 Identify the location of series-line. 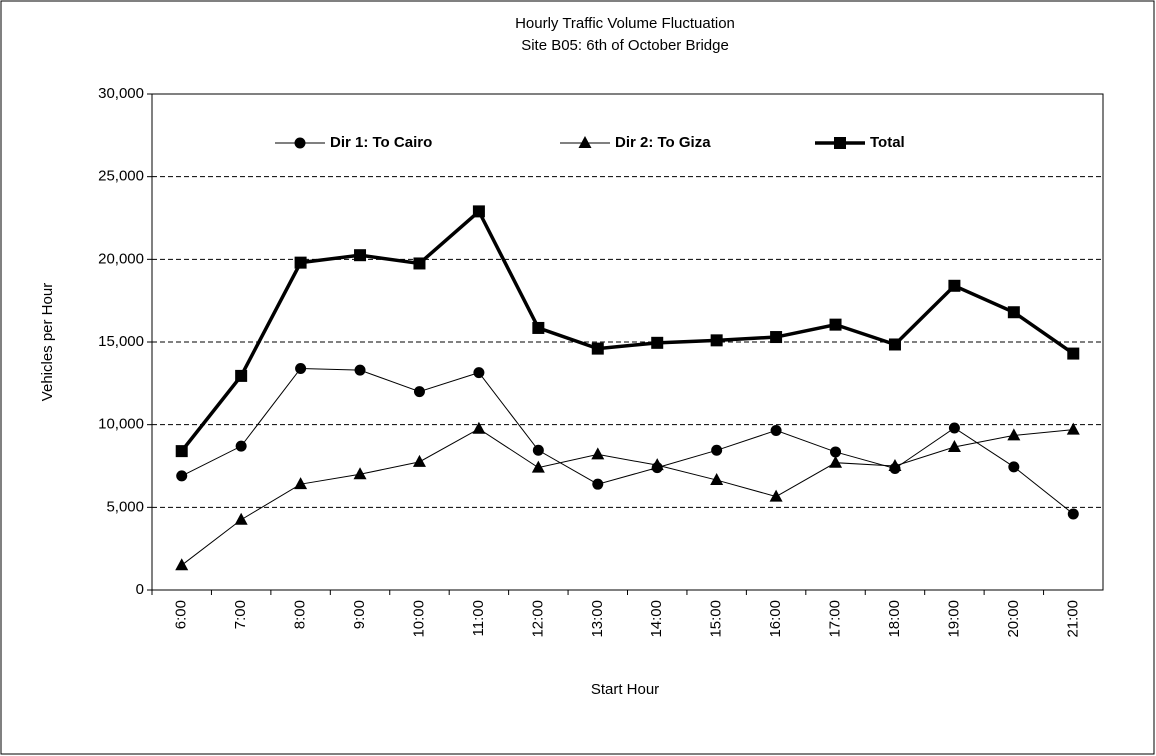
(627, 497).